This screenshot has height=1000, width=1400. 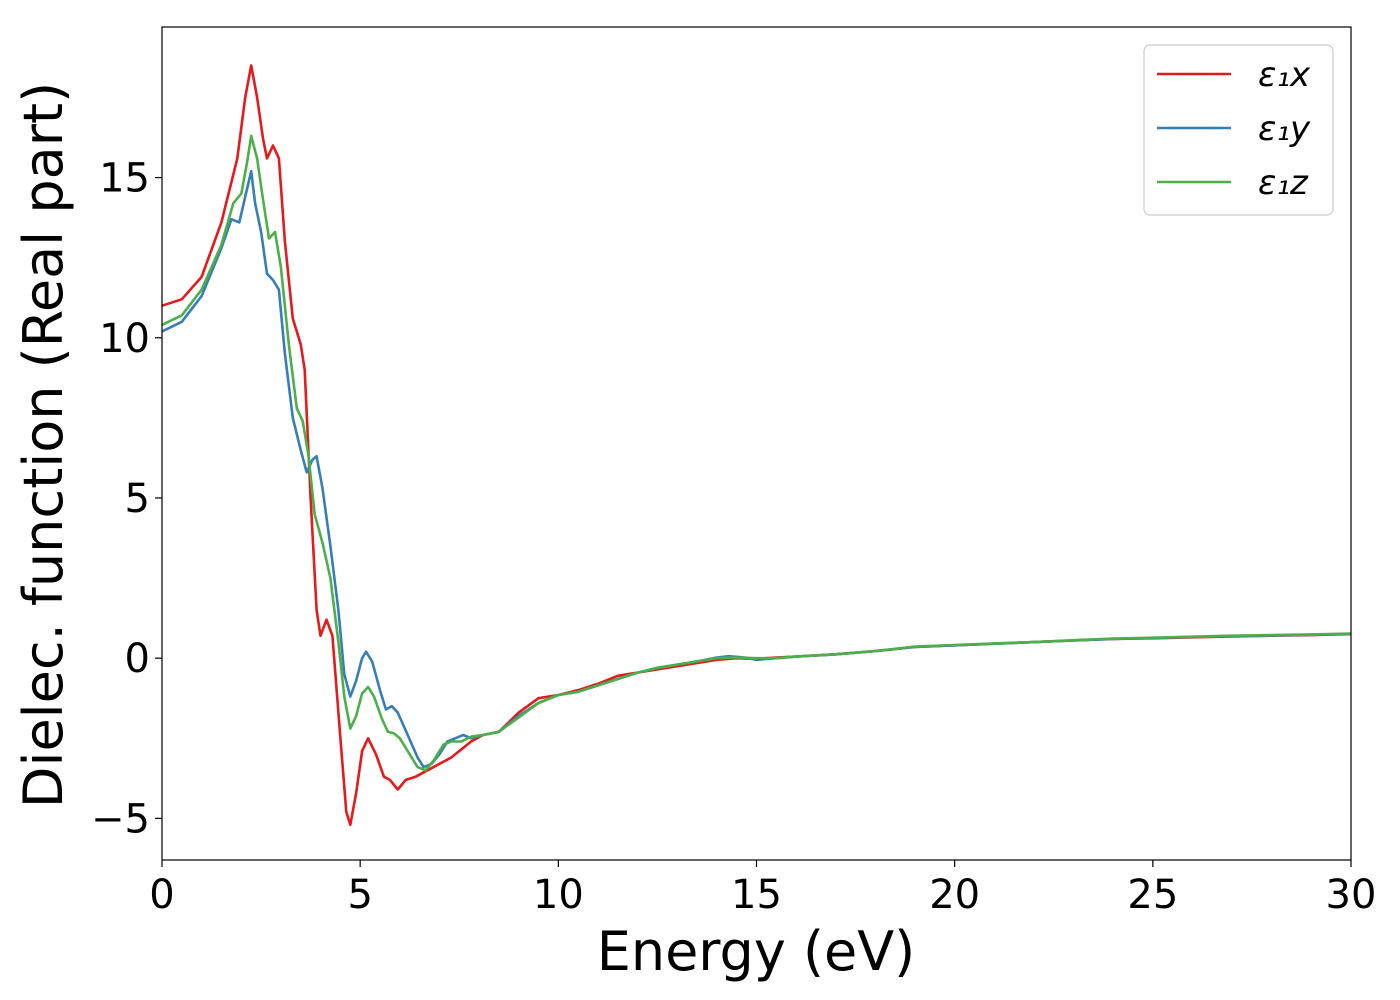 I want to click on y-tick-label: 15, so click(x=124, y=179).